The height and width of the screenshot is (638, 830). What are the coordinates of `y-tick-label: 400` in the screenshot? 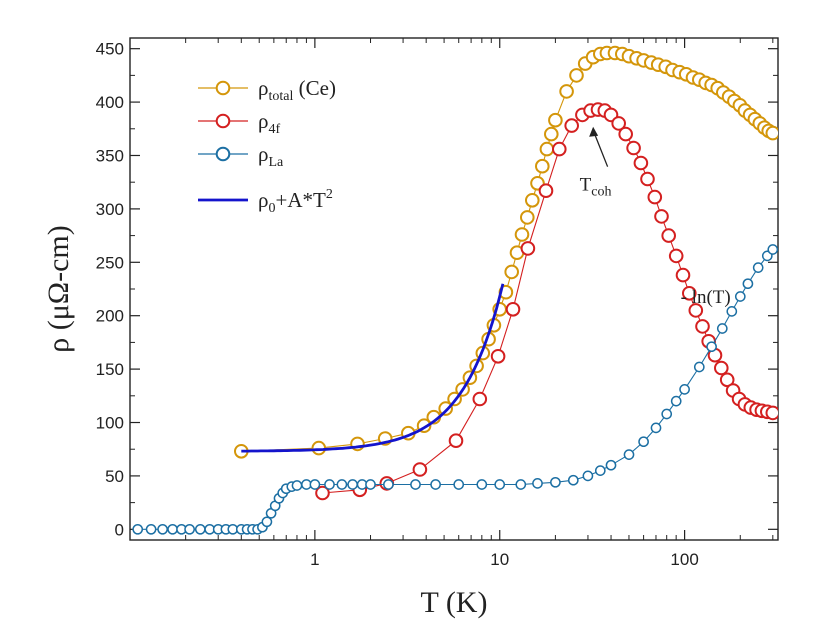 It's located at (110, 102).